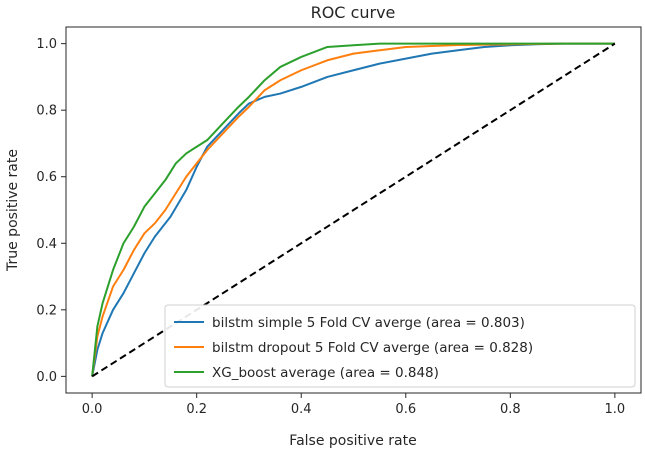 The width and height of the screenshot is (645, 456). Describe the element at coordinates (46, 177) in the screenshot. I see `y-tick-label: 0.6` at that location.